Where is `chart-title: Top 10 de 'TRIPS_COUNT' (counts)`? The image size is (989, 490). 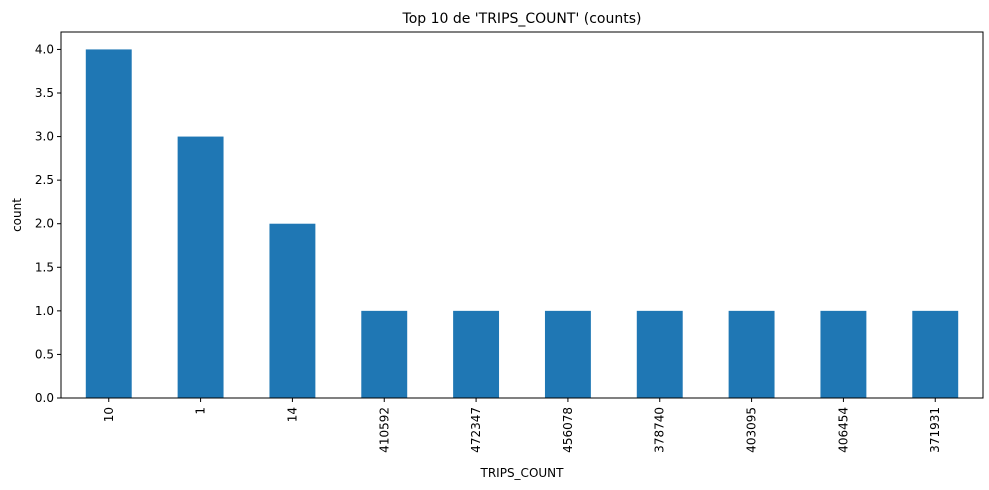
chart-title: Top 10 de 'TRIPS_COUNT' (counts) is located at coordinates (522, 19).